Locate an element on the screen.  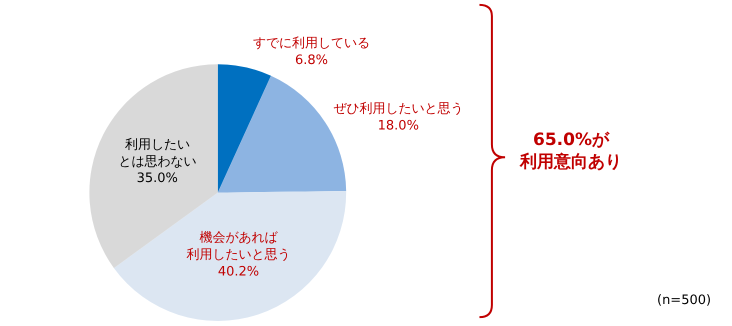
slice-label: 機会があれば利用したいと思う is located at coordinates (238, 246).